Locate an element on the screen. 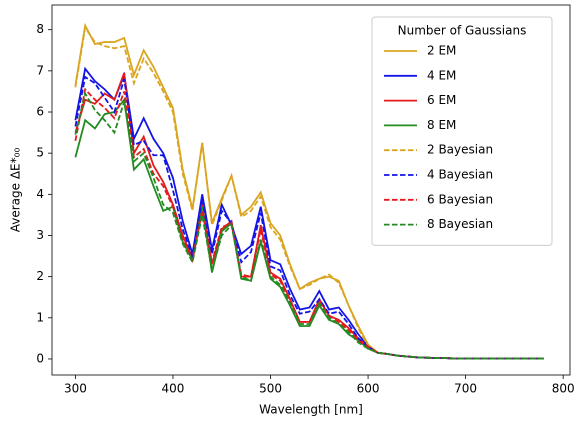 The image size is (576, 425). x-tick-label: 800 is located at coordinates (563, 389).